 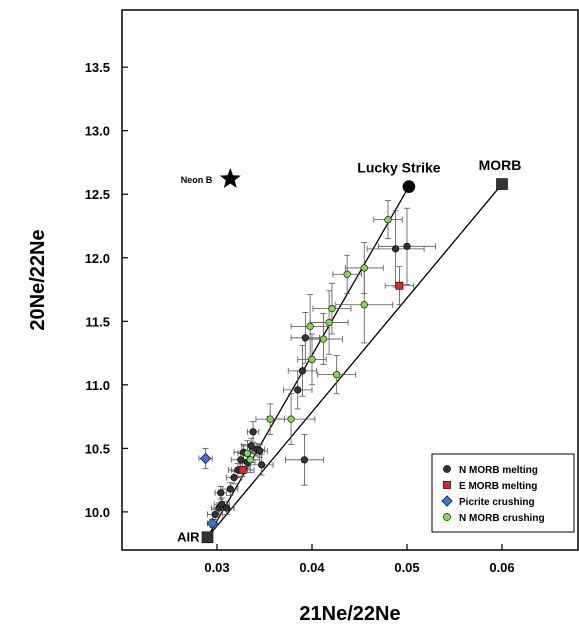 I want to click on ref-label-neon-b: Neon B, so click(x=197, y=180).